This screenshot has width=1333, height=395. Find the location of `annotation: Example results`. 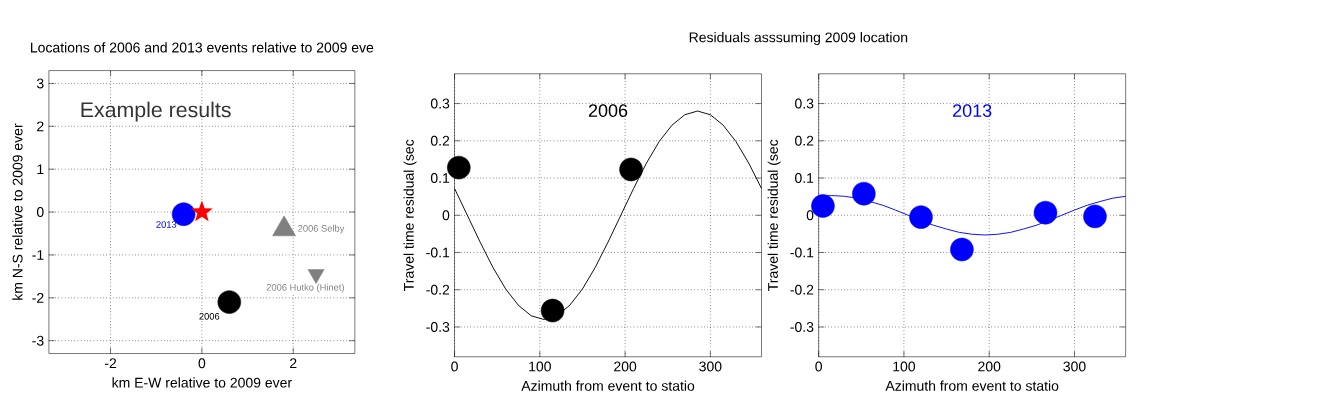

annotation: Example results is located at coordinates (156, 111).